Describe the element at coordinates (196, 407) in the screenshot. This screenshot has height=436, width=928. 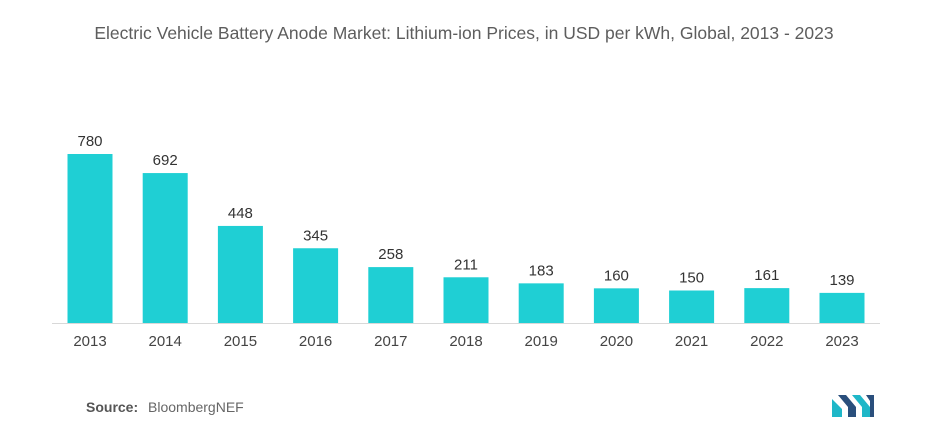
I see `source-text: BloombergNEF` at that location.